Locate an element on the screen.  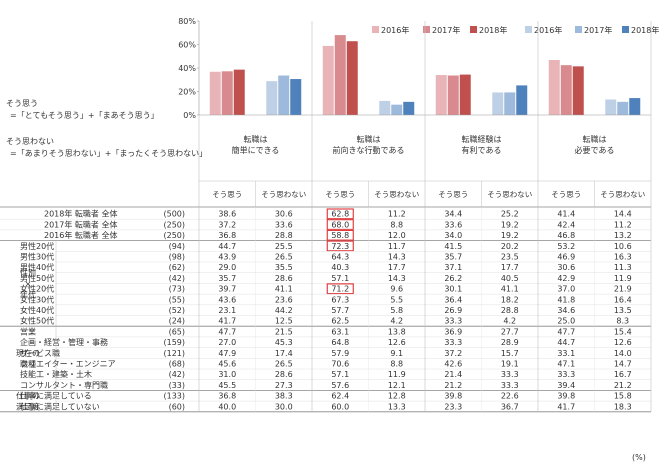
table-cell: 28.6 is located at coordinates (284, 374).